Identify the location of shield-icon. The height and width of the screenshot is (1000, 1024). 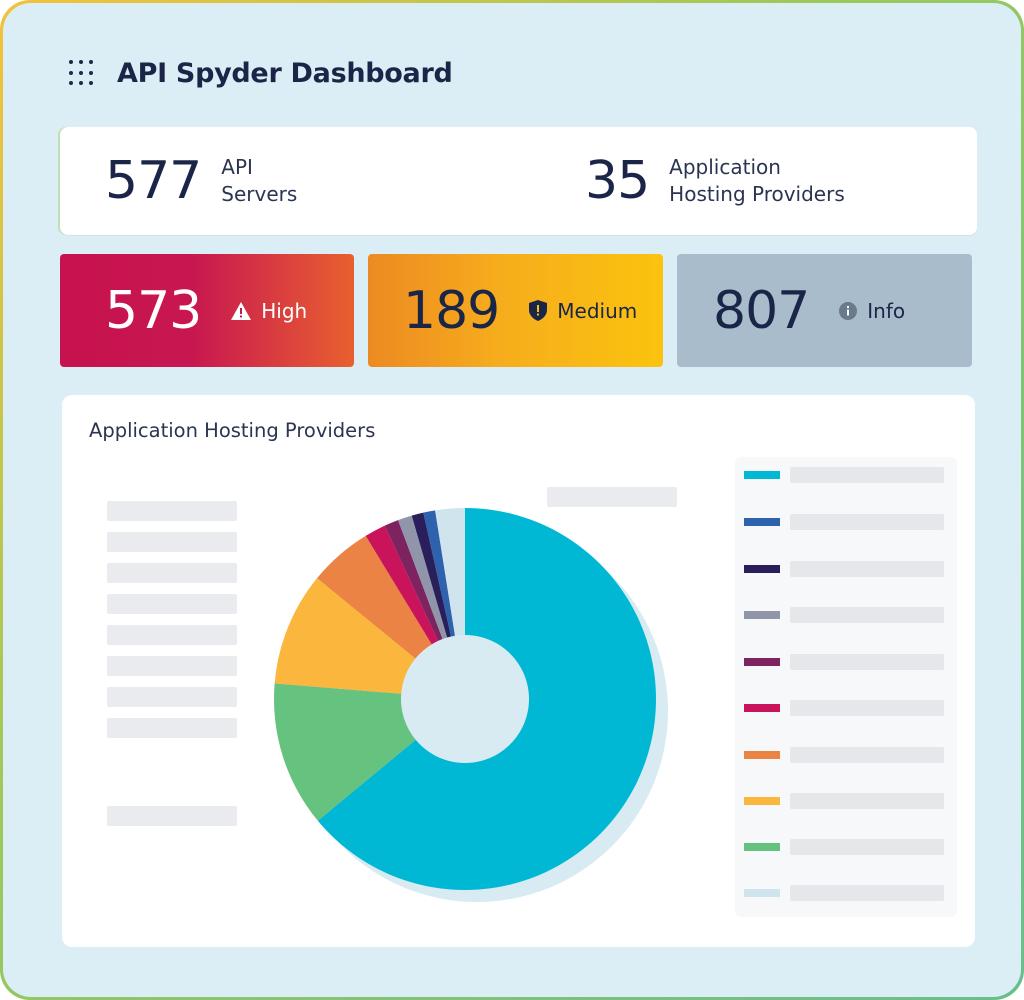
(538, 310).